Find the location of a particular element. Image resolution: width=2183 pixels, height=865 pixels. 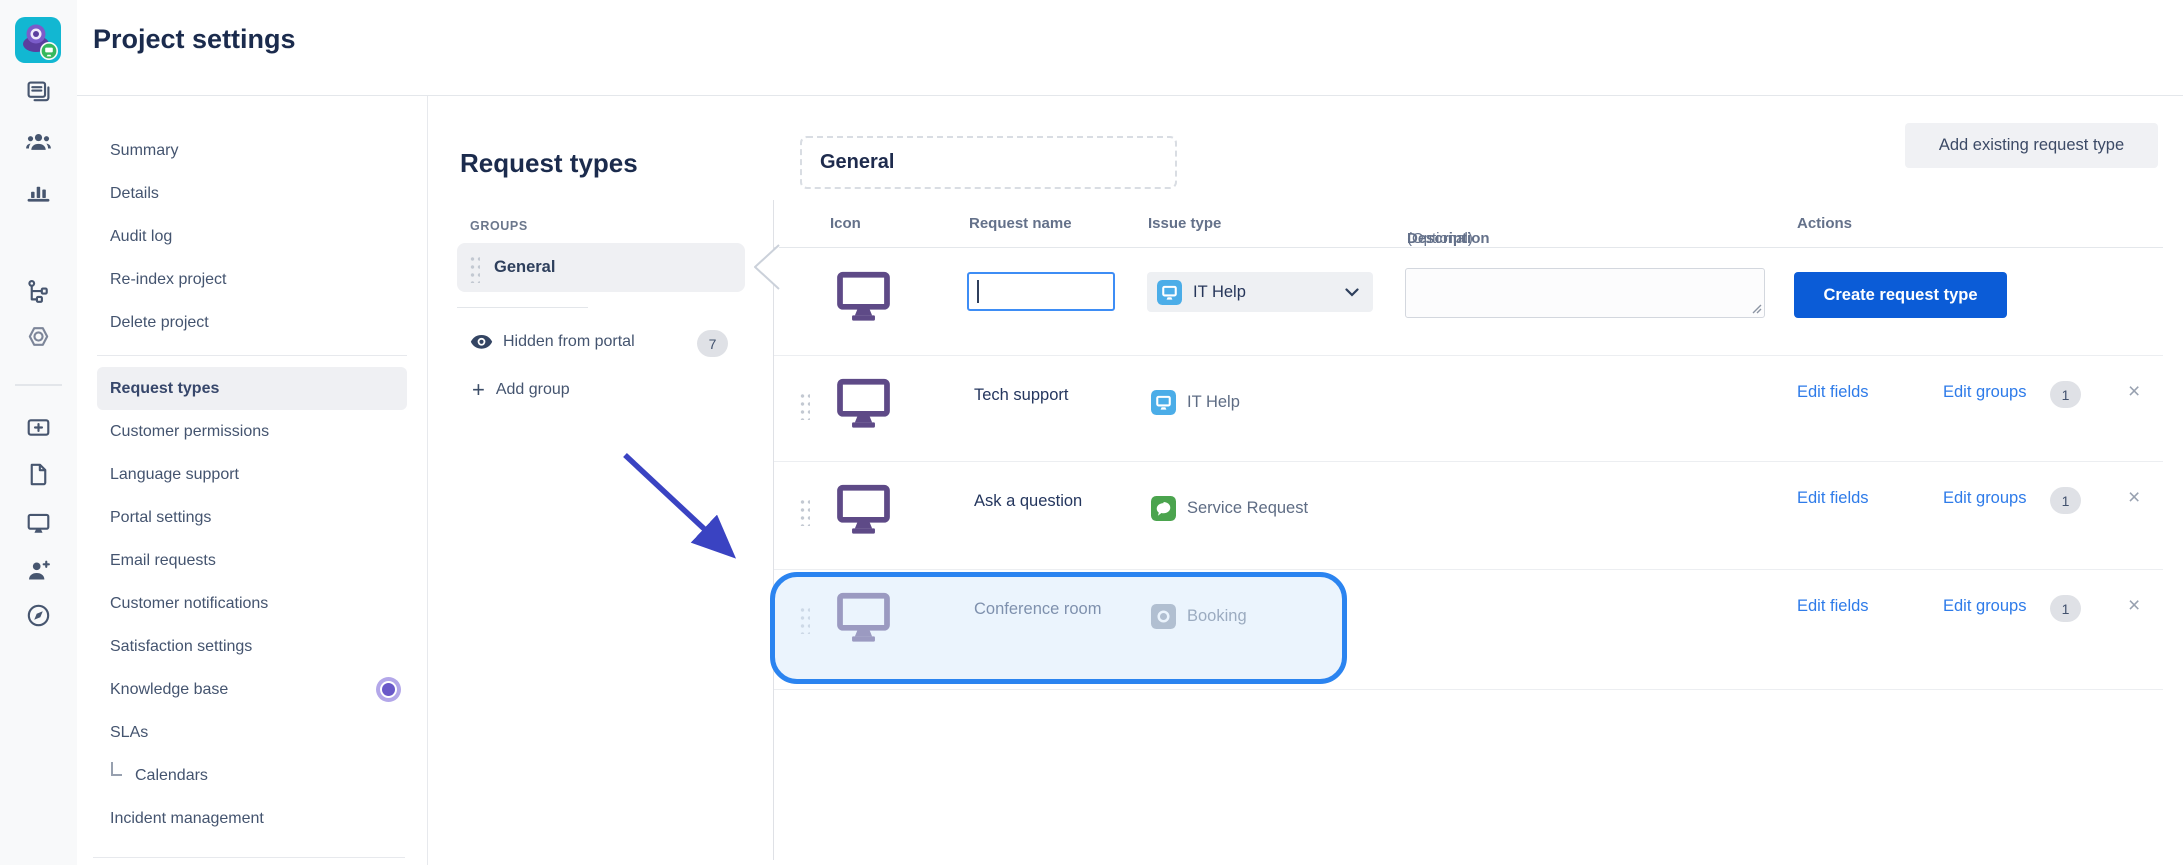

groups-panel-label: GROUPS is located at coordinates (499, 226).